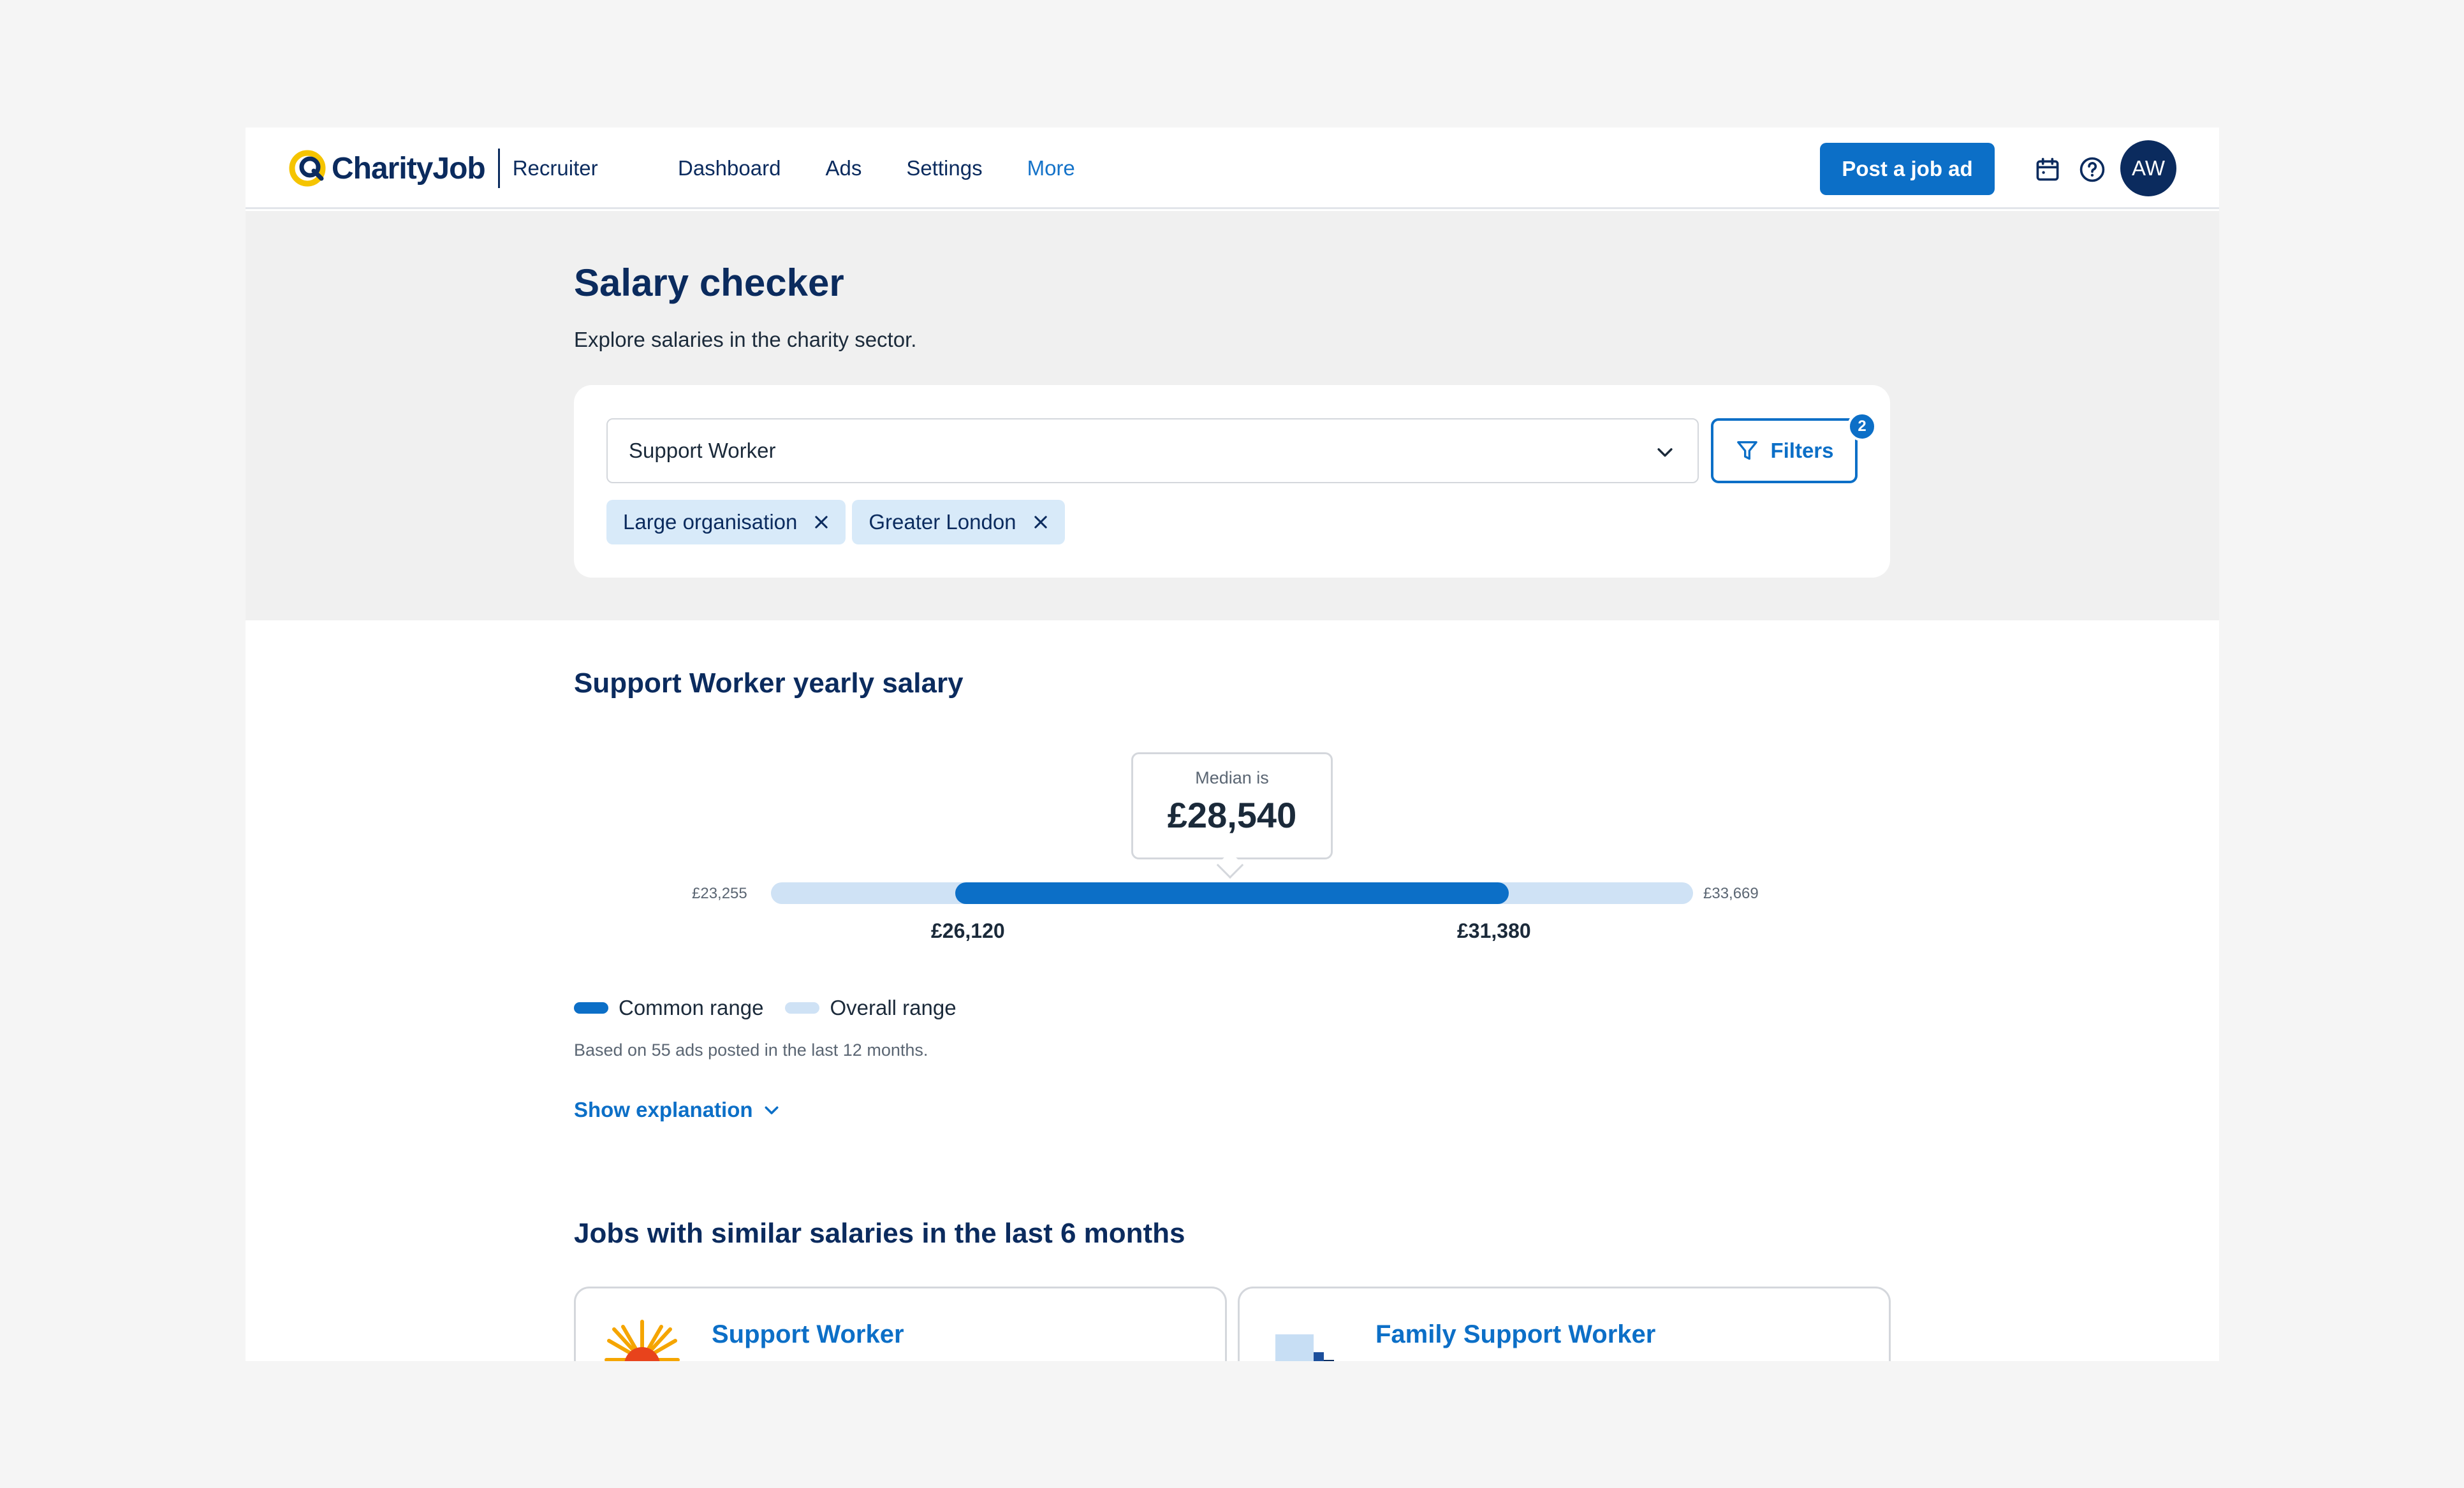  I want to click on filter-chip: Large organisation, so click(726, 522).